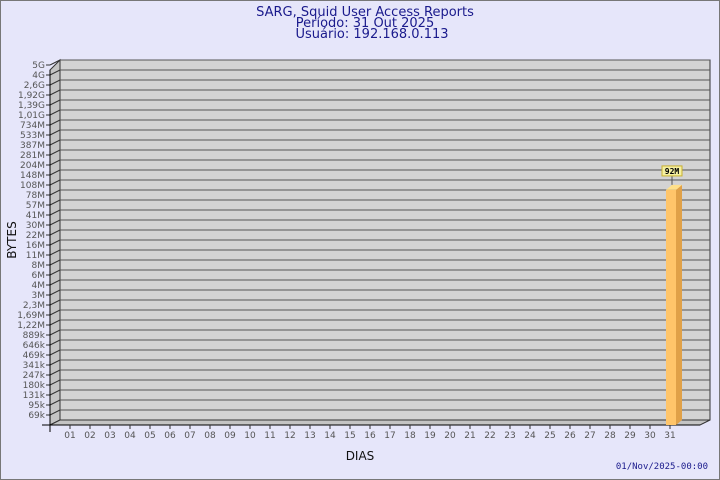  Describe the element at coordinates (410, 436) in the screenshot. I see `x-tick-label: 18` at that location.